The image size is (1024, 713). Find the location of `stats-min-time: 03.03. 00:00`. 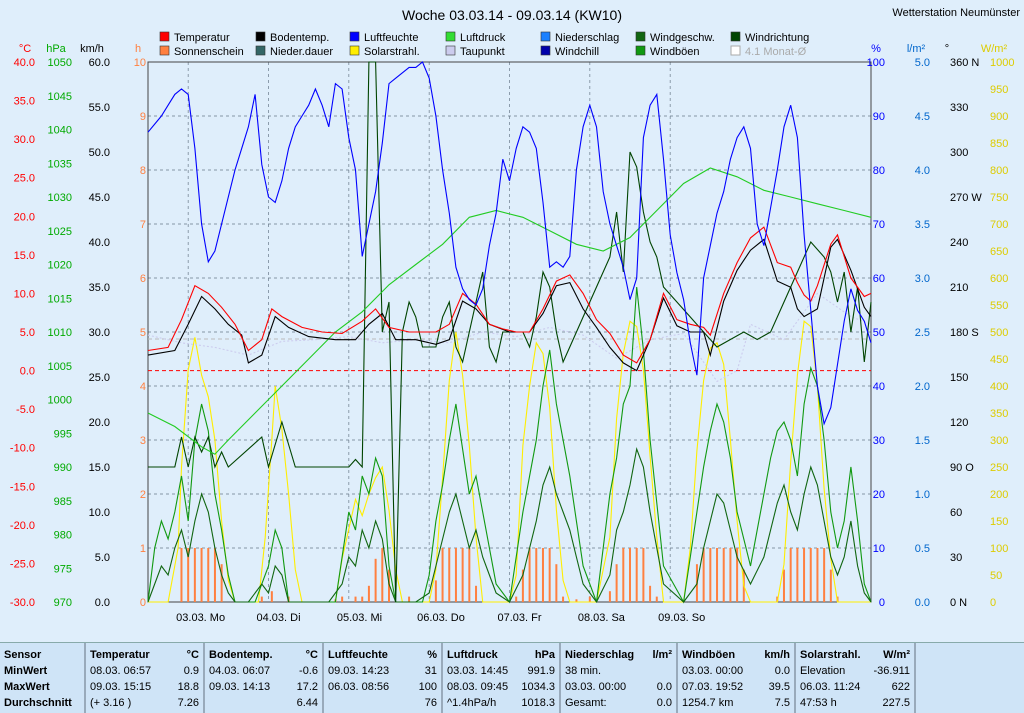

stats-min-time: 03.03. 00:00 is located at coordinates (713, 671).